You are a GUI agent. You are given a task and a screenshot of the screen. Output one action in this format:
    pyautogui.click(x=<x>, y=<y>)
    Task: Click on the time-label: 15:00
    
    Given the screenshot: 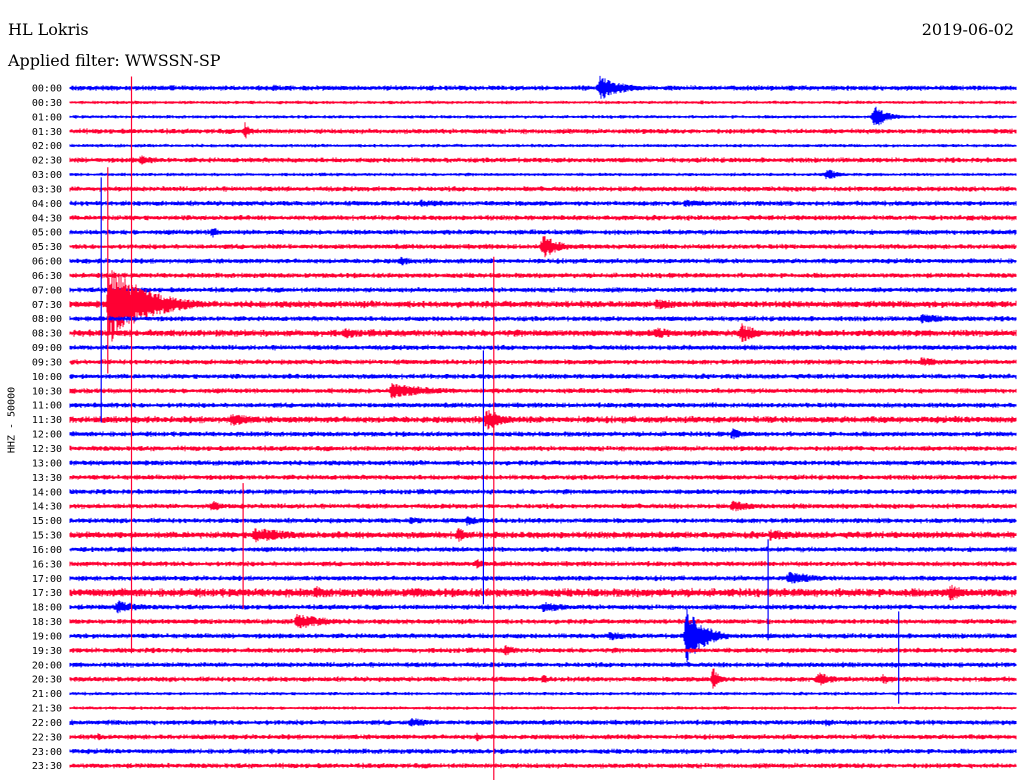 What is the action you would take?
    pyautogui.click(x=47, y=521)
    